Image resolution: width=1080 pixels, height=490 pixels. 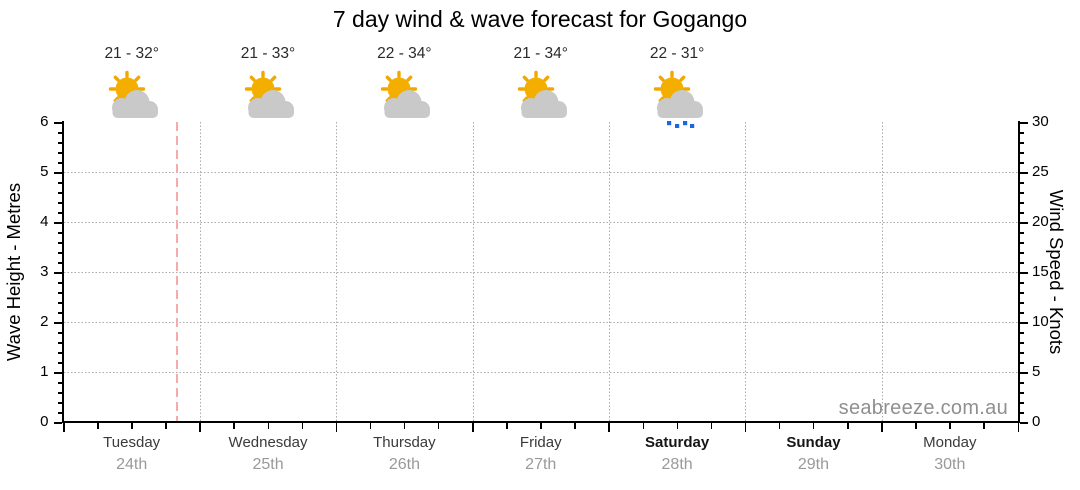 I want to click on temperature-range-label: 21 - 34°, so click(x=540, y=53).